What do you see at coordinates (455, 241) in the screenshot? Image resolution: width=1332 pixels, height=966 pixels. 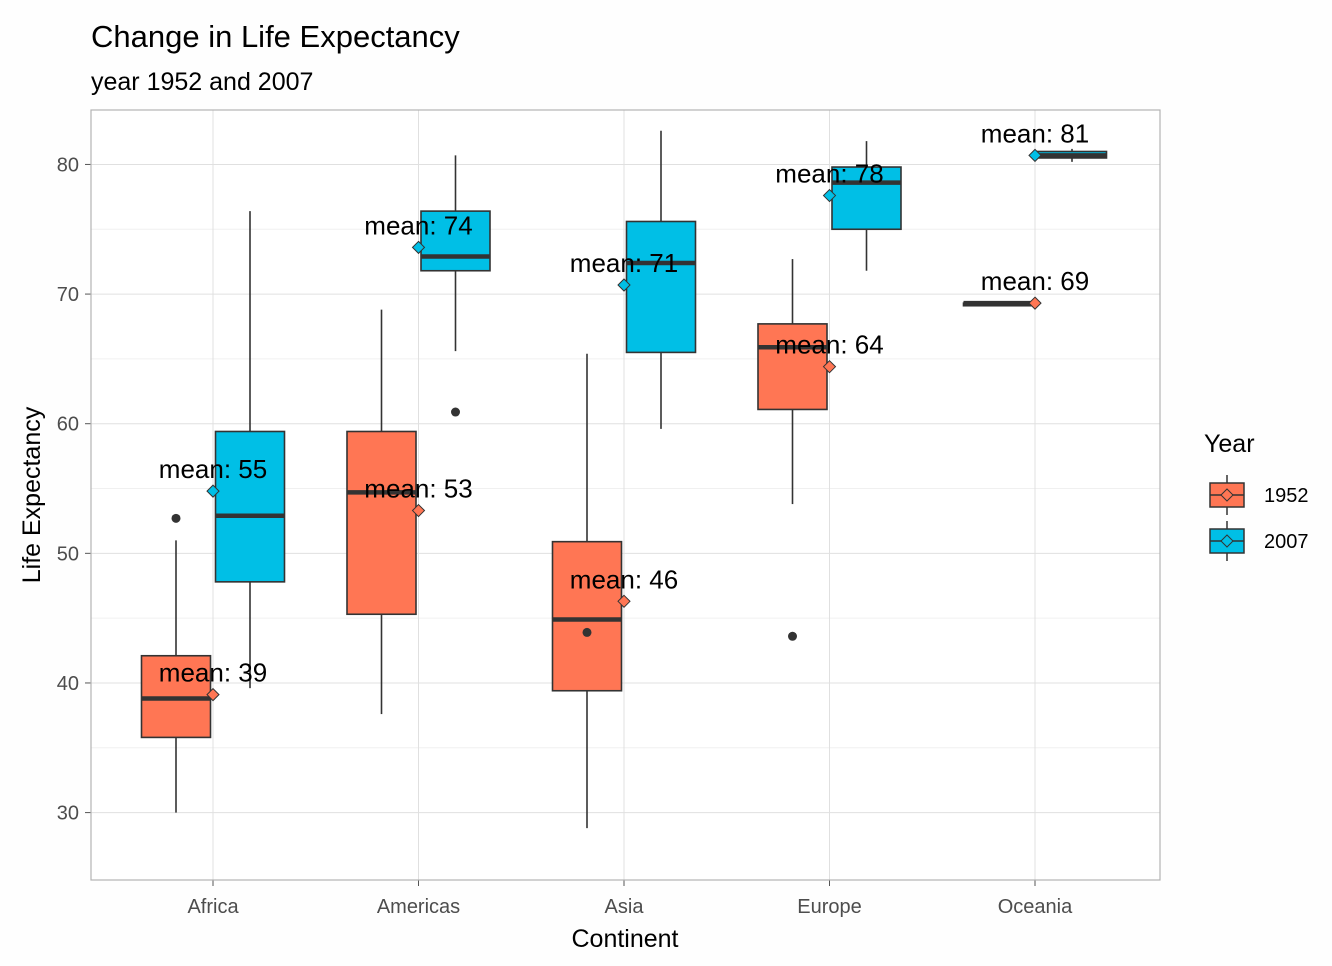 I see `box-2007-americas` at bounding box center [455, 241].